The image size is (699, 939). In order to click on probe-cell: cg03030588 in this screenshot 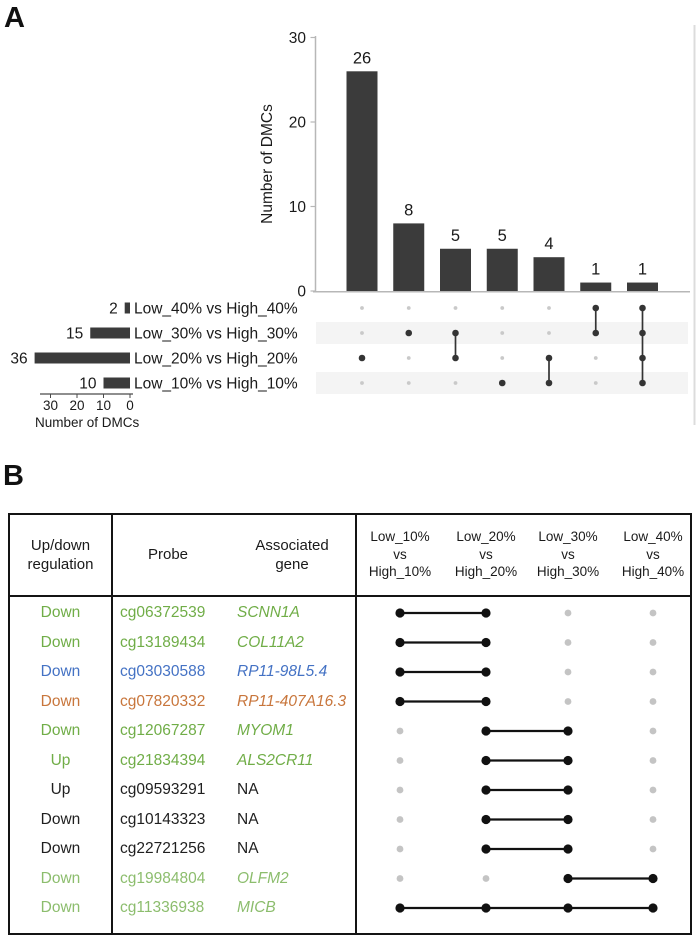, I will do `click(163, 671)`.